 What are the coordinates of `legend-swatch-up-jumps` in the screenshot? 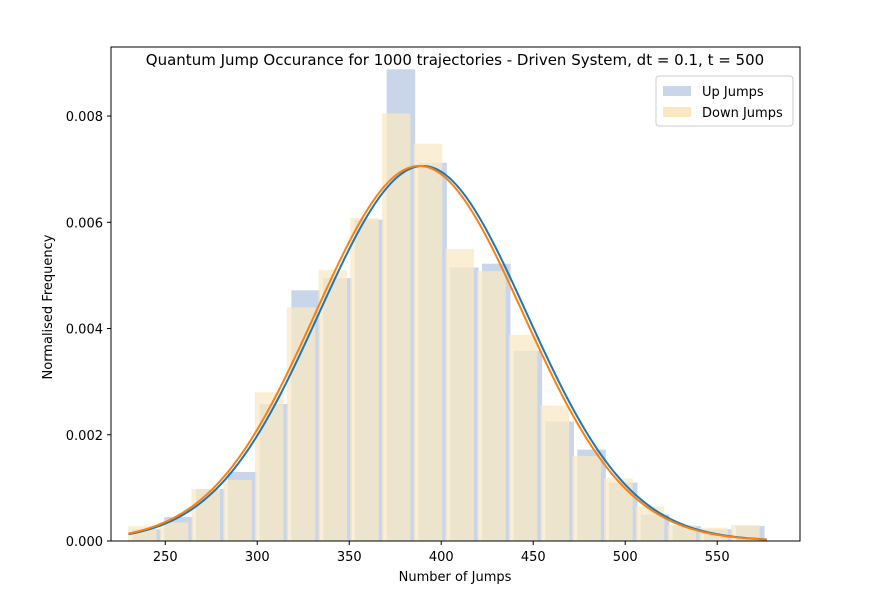 It's located at (677, 91).